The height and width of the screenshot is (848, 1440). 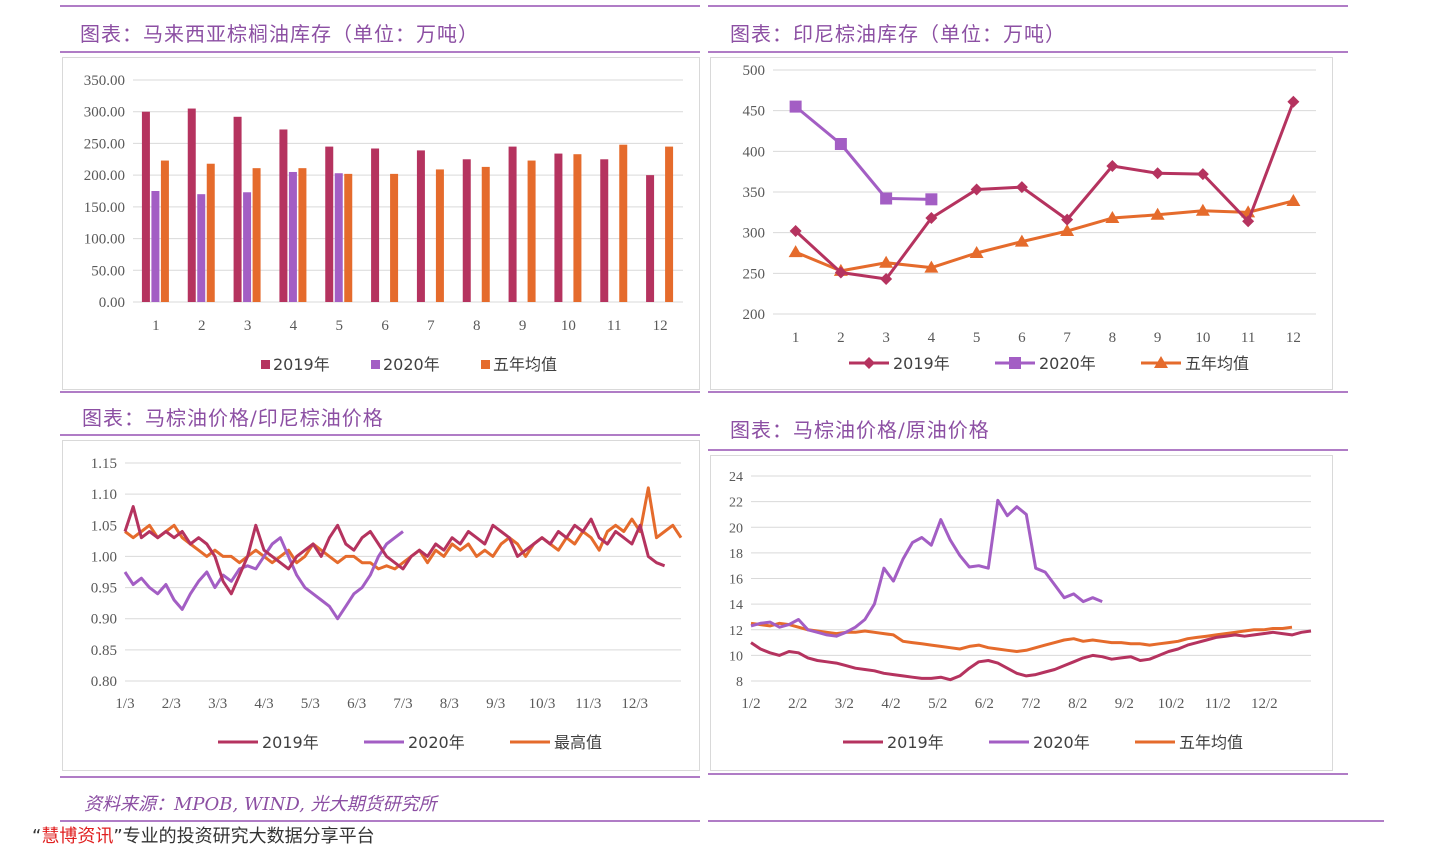 What do you see at coordinates (754, 274) in the screenshot?
I see `chart2-ytick-label: 250` at bounding box center [754, 274].